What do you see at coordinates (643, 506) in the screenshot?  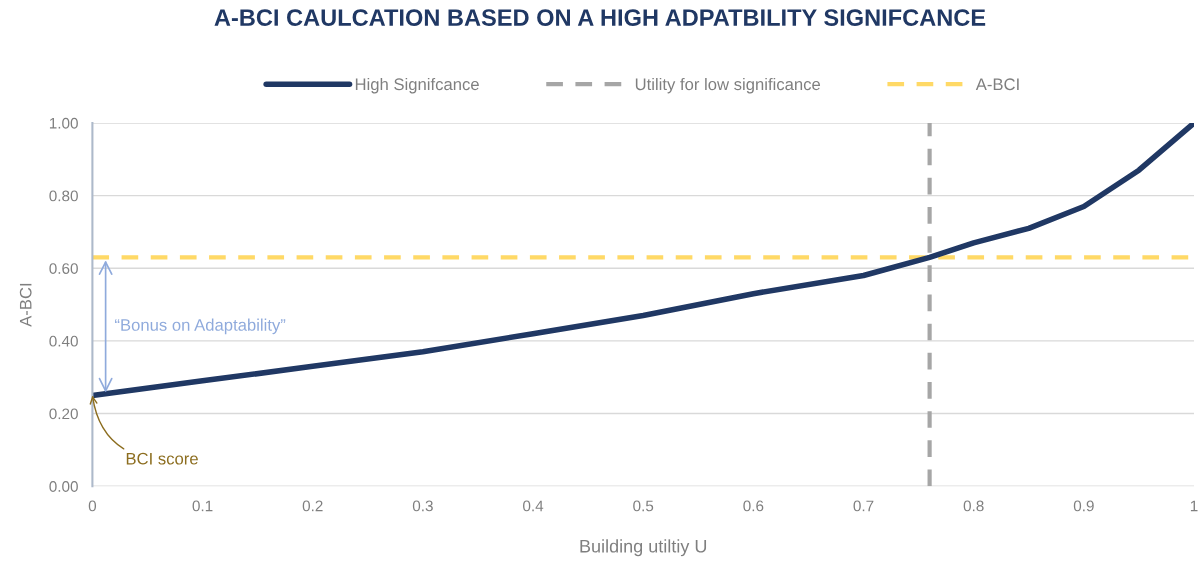 I see `x-tick-label: 0.5` at bounding box center [643, 506].